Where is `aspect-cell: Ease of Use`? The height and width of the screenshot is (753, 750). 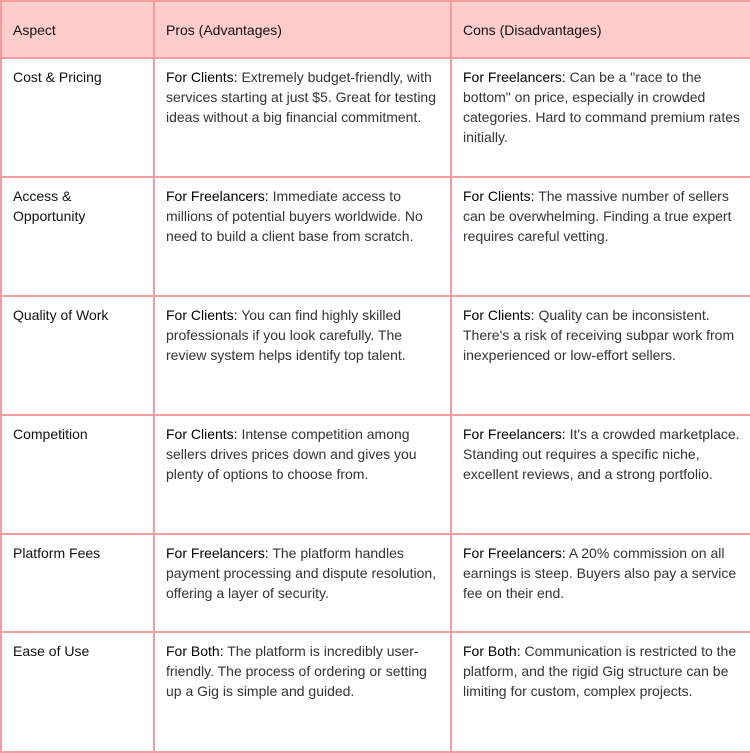 aspect-cell: Ease of Use is located at coordinates (77, 692).